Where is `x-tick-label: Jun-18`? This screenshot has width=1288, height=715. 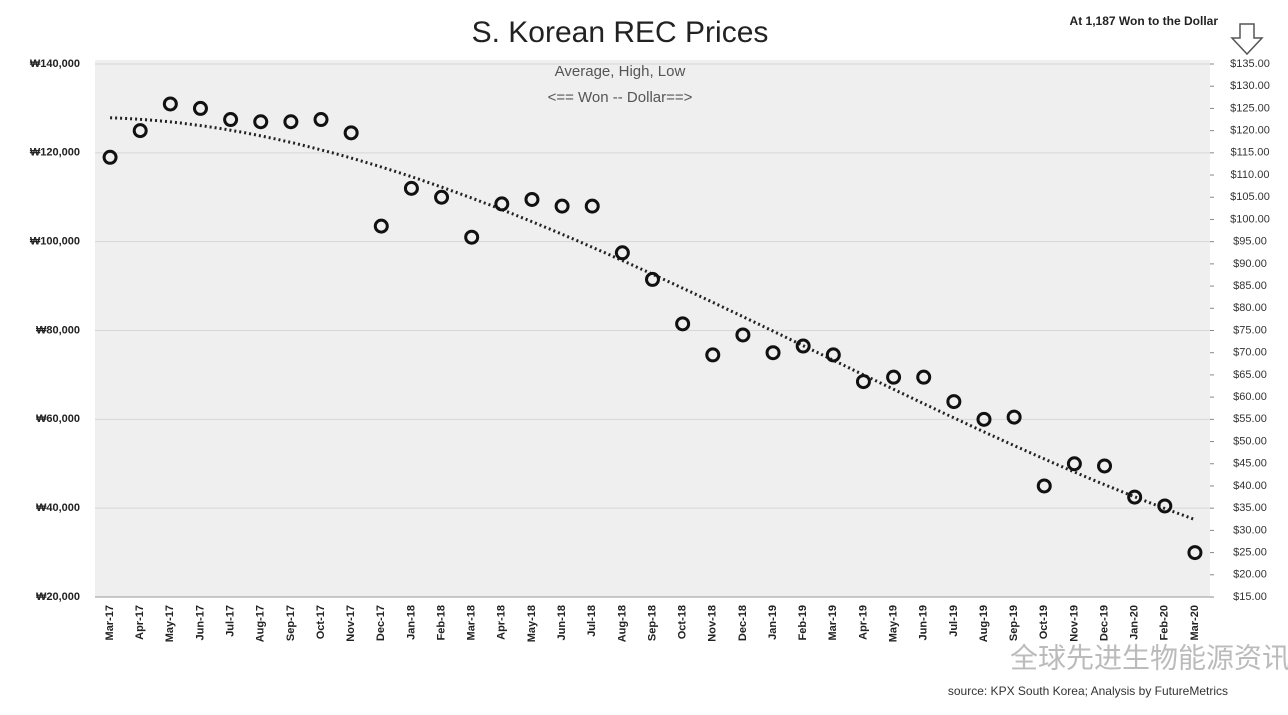 x-tick-label: Jun-18 is located at coordinates (562, 622).